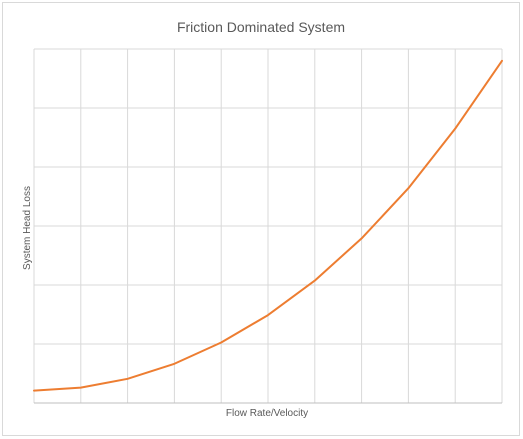 The height and width of the screenshot is (439, 523). I want to click on x-axis-label: Flow Rate/Velocity, so click(267, 413).